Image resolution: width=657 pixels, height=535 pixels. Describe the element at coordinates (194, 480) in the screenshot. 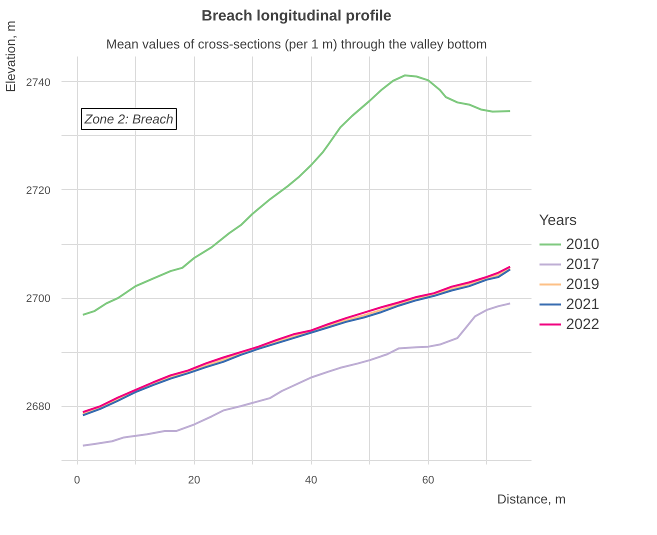

I see `x-tick-label: 20` at that location.